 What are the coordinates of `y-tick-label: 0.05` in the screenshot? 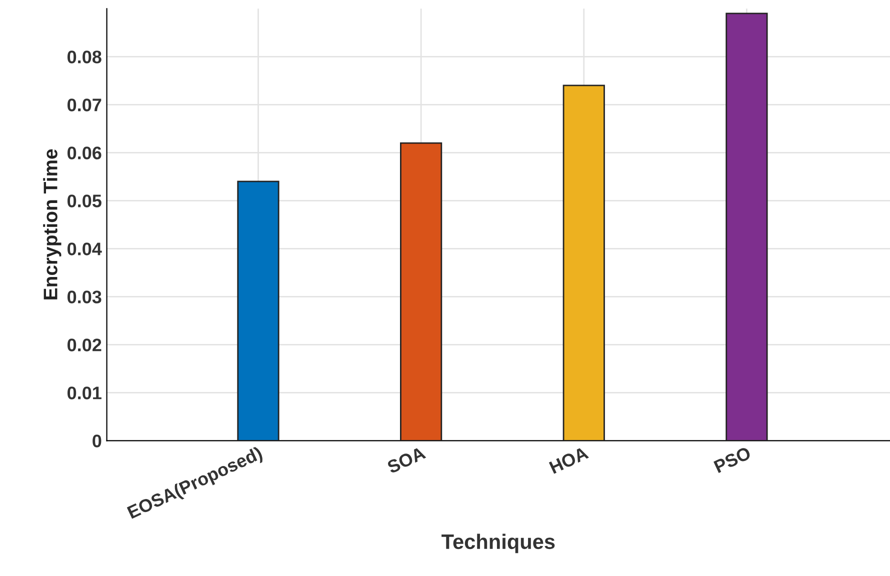 It's located at (85, 201).